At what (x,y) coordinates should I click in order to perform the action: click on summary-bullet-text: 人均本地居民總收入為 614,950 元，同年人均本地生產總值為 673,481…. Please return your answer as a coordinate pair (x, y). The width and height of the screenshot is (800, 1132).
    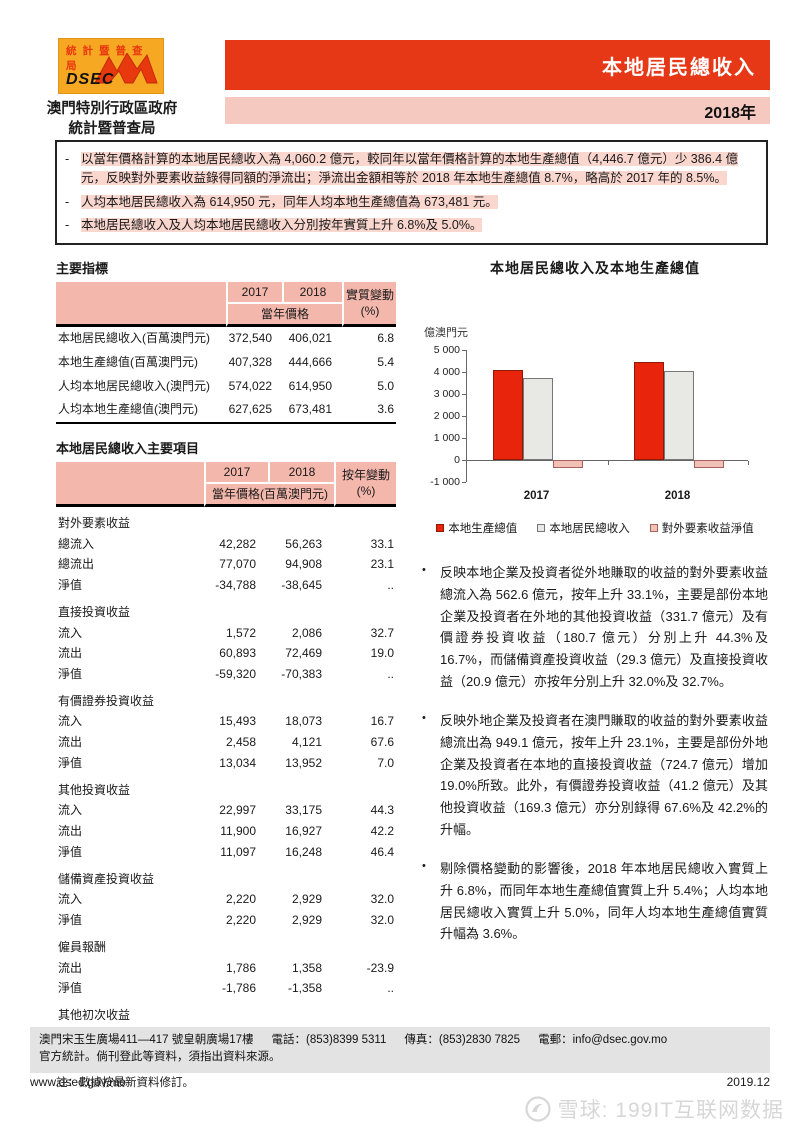
    Looking at the image, I should click on (289, 202).